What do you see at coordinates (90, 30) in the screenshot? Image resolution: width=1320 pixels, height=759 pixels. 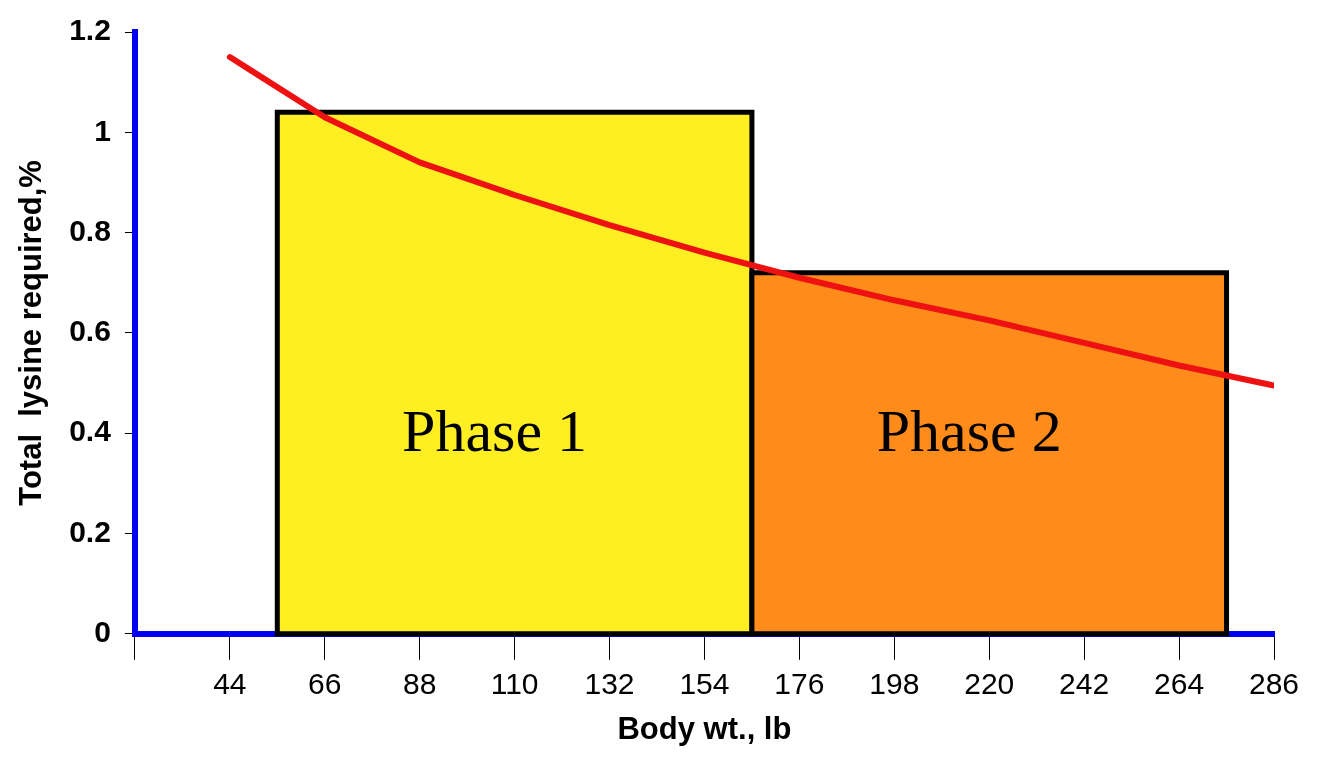 I see `y-tick-label: 1.2` at bounding box center [90, 30].